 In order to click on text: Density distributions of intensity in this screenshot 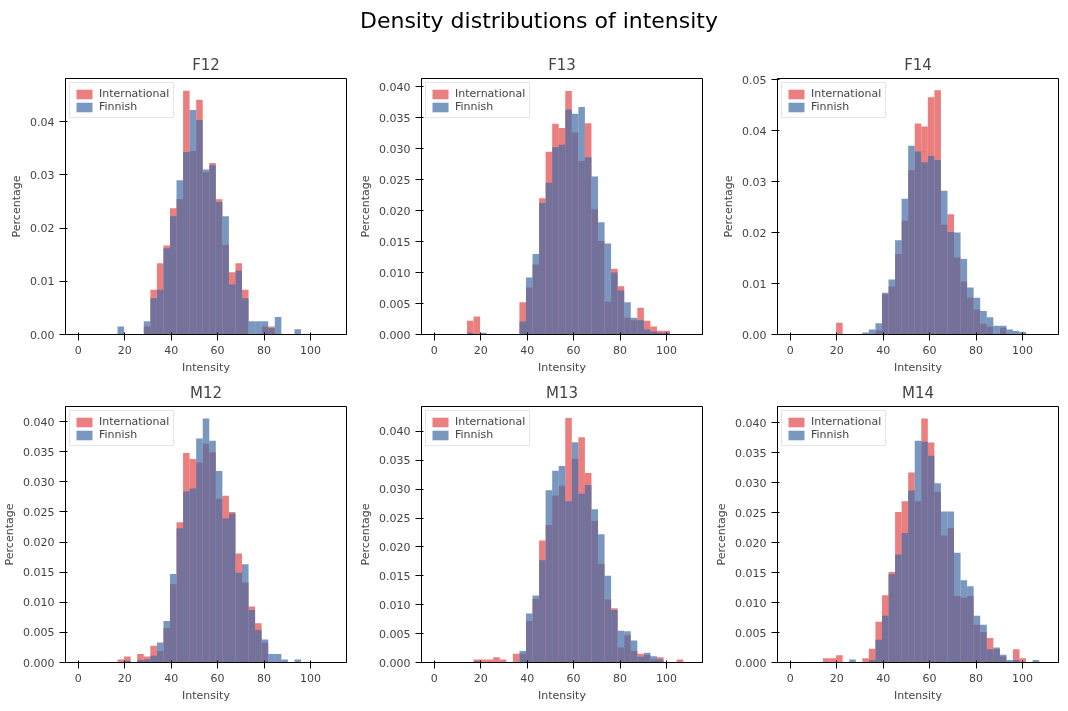, I will do `click(539, 21)`.